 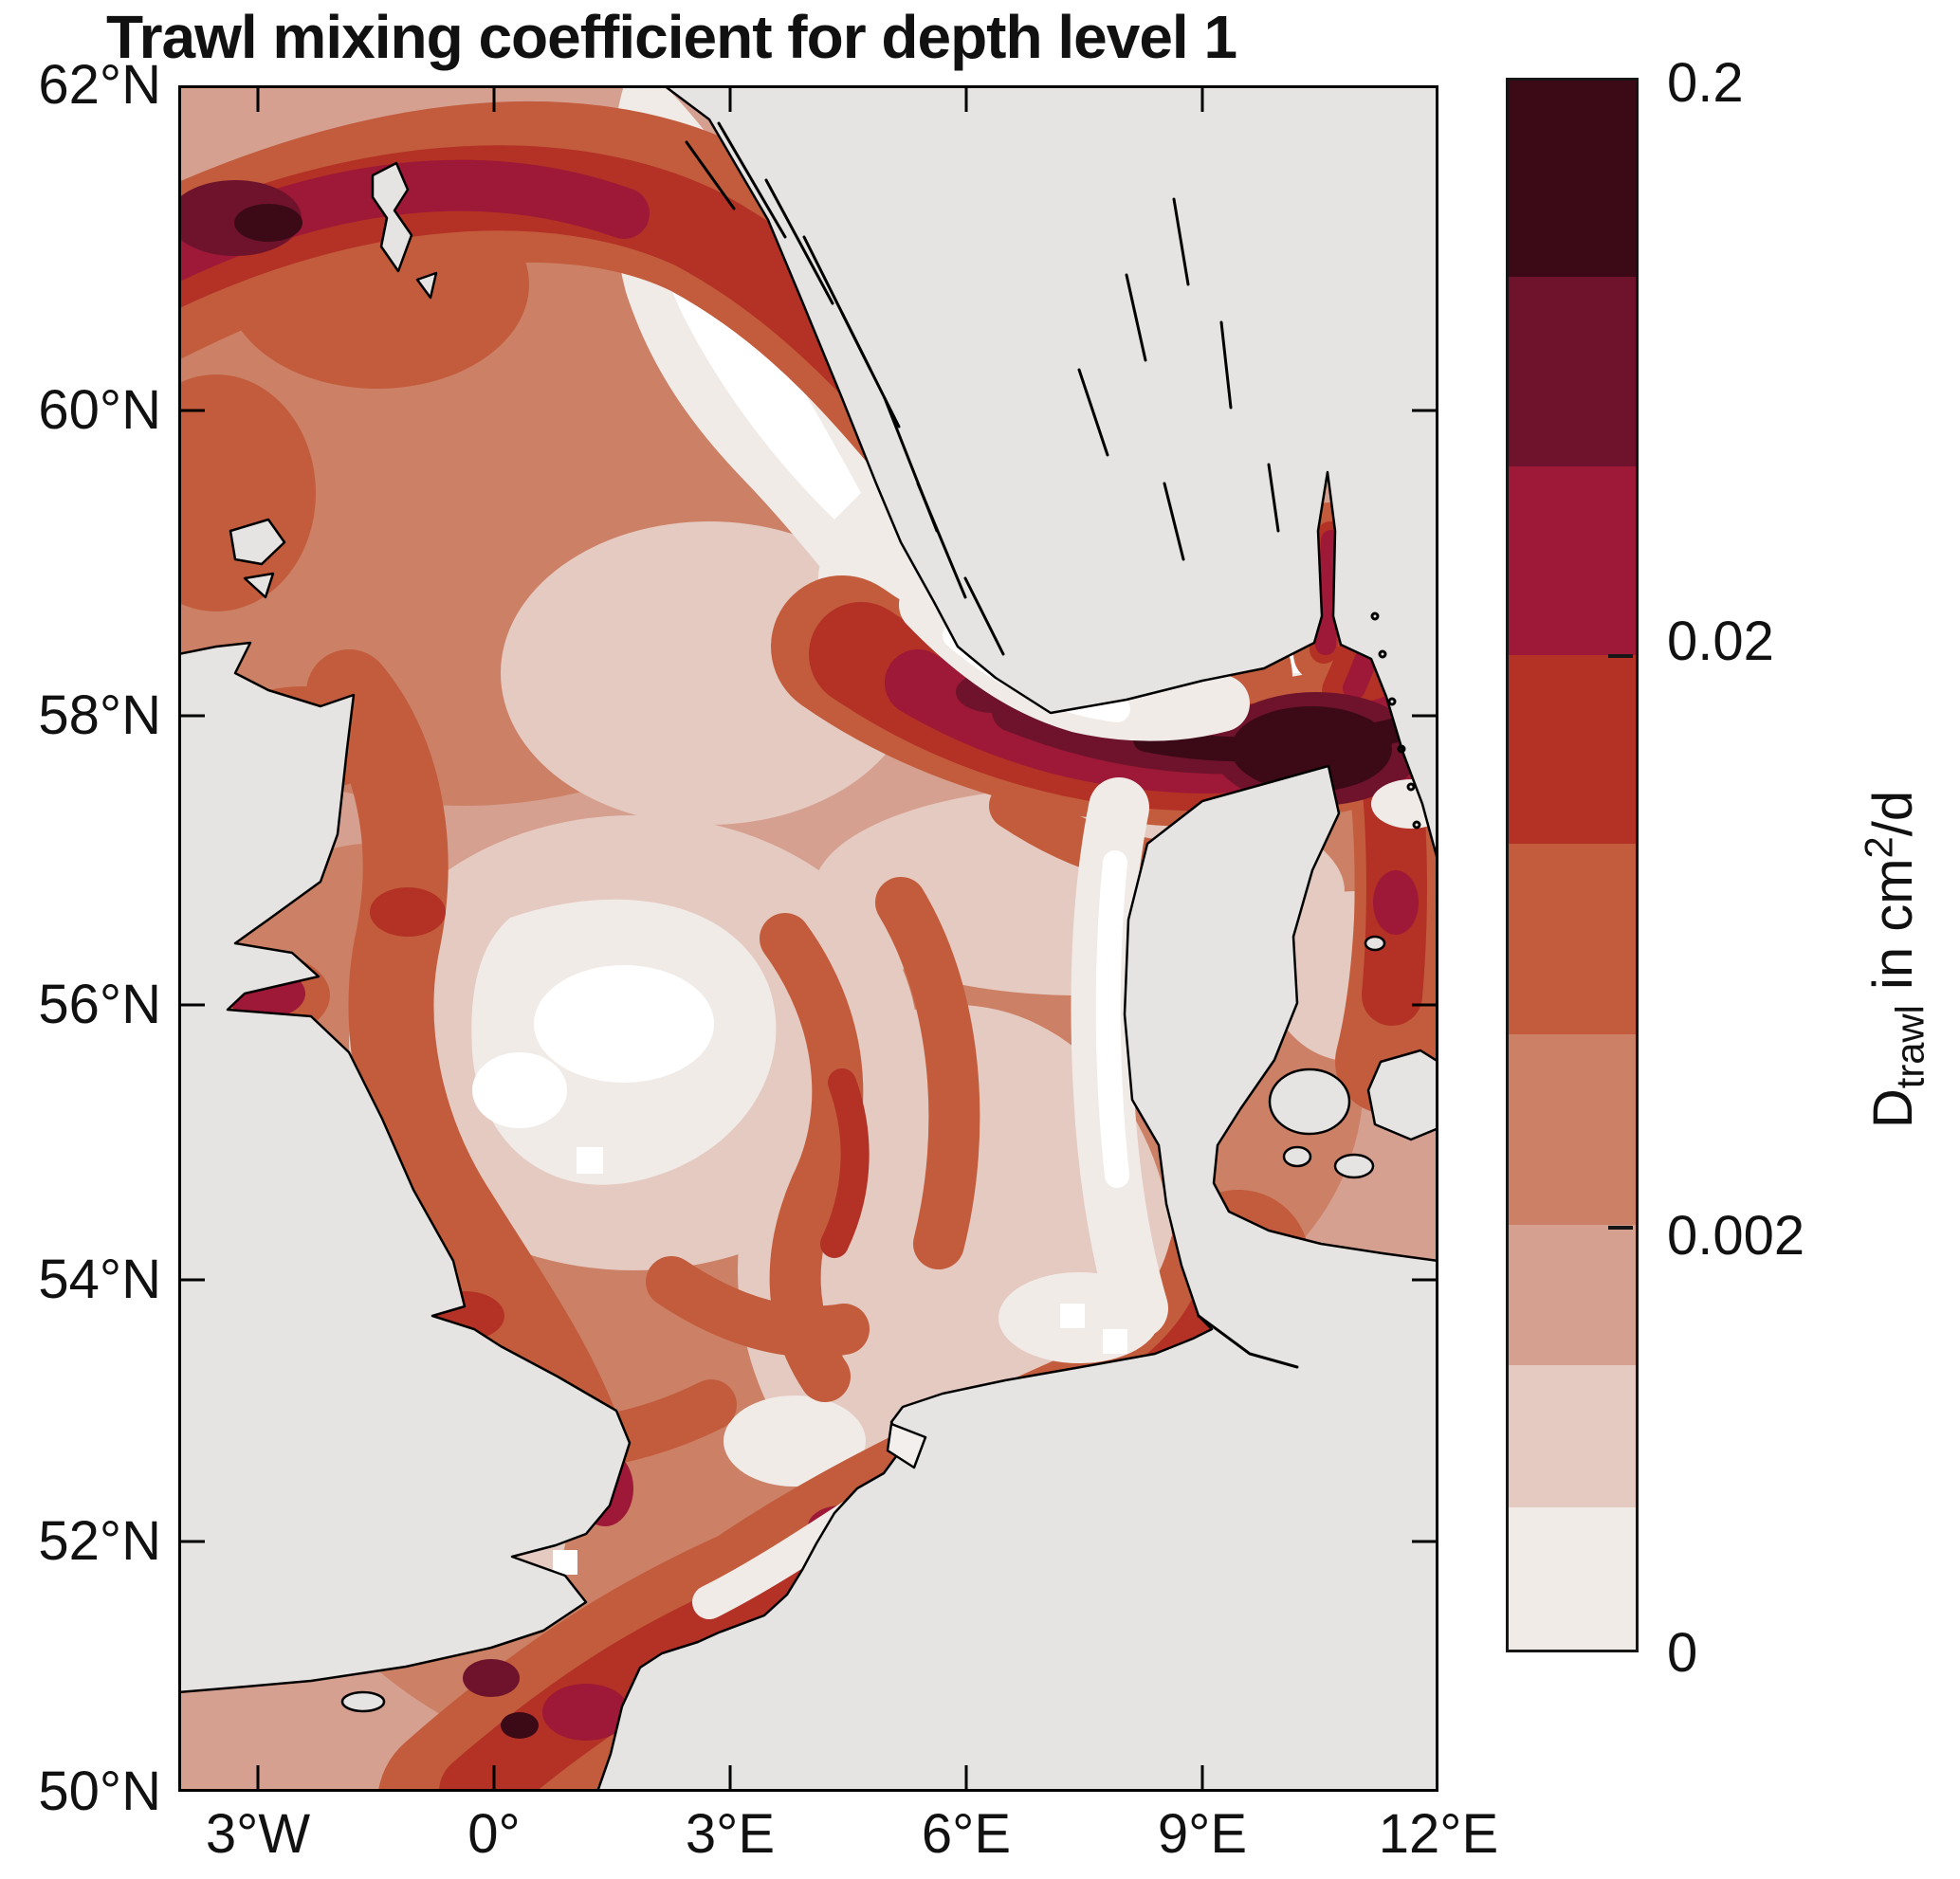 What do you see at coordinates (392, 217) in the screenshot?
I see `land-shetland` at bounding box center [392, 217].